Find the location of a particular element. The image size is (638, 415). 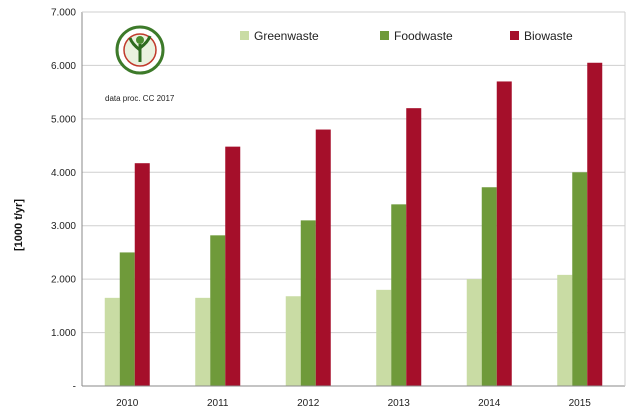

y-tick-label: 6.000 is located at coordinates (63, 66).